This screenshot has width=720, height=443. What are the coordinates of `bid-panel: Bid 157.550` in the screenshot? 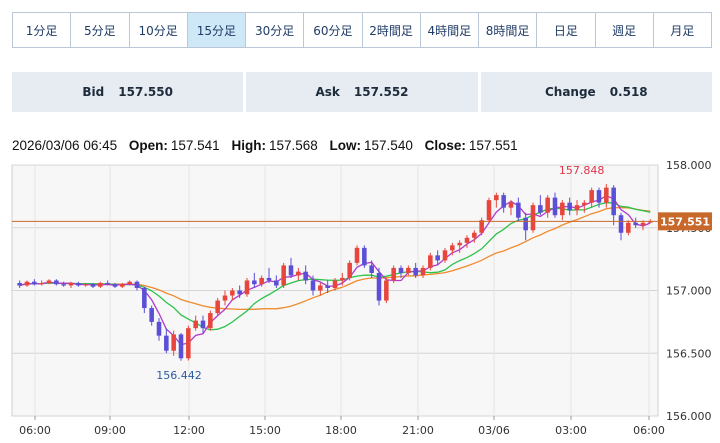 It's located at (128, 92).